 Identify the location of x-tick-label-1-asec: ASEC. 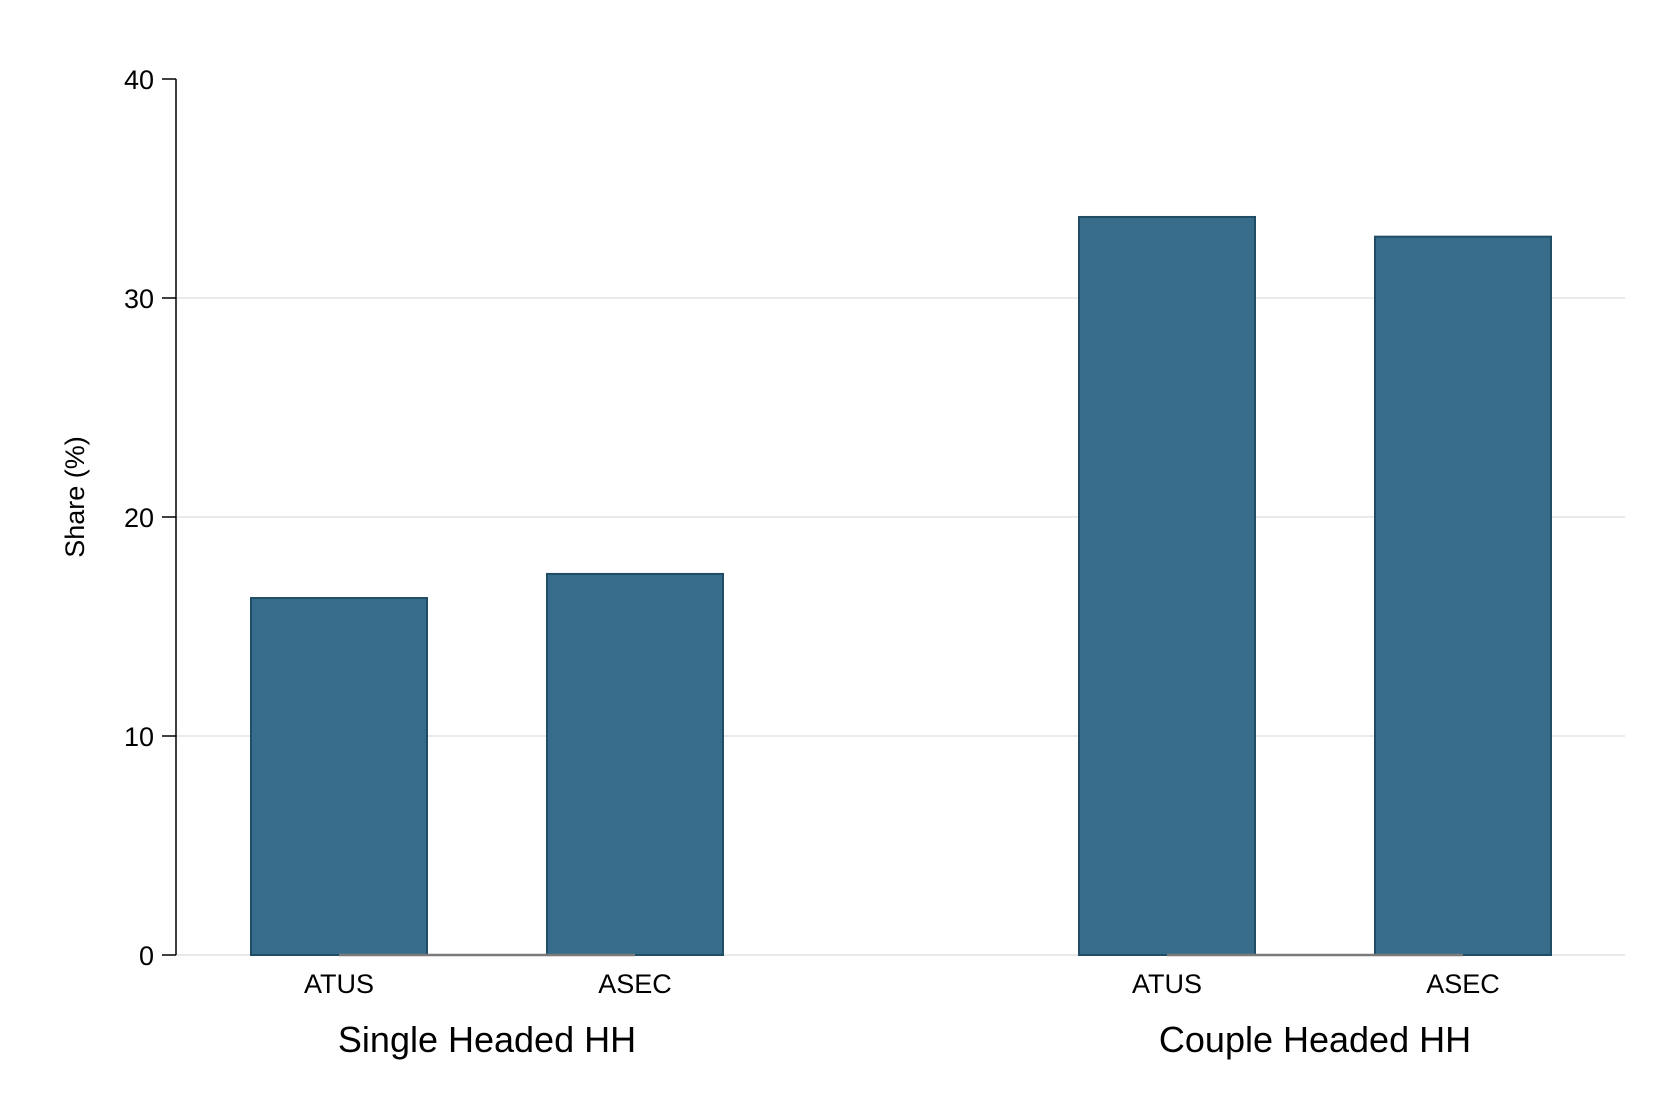
(1463, 984).